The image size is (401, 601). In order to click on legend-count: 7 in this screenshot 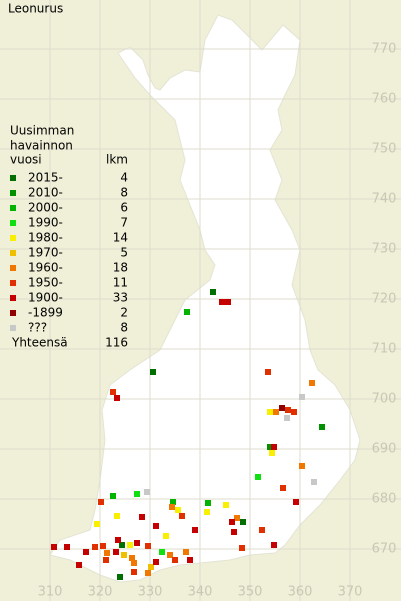, I will do `click(124, 223)`.